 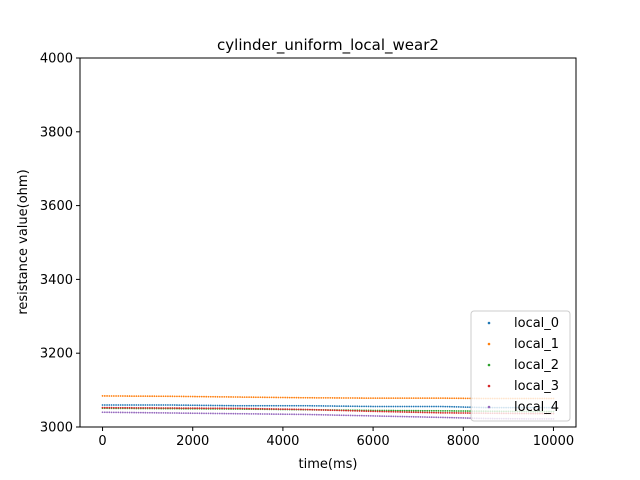 What do you see at coordinates (328, 45) in the screenshot?
I see `chart-title: cylinder_uniform_local_wear2` at bounding box center [328, 45].